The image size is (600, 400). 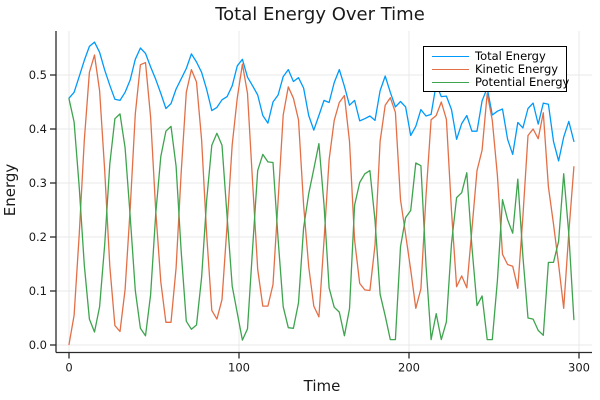 I want to click on legend-line-sample-total-energy, so click(x=450, y=56).